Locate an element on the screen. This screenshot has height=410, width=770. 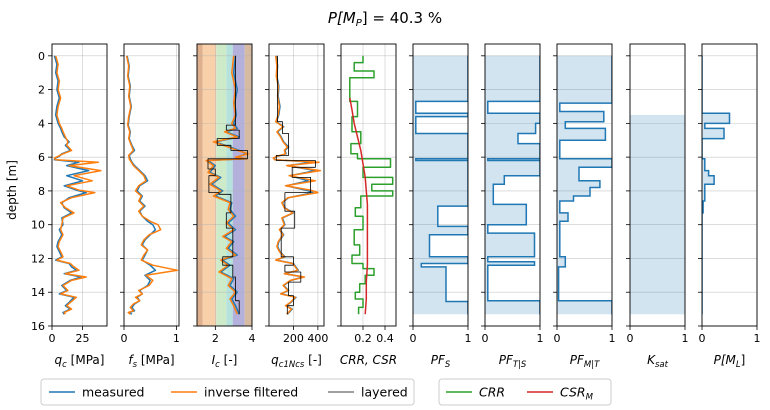
x-label-sub: T|S is located at coordinates (520, 365).